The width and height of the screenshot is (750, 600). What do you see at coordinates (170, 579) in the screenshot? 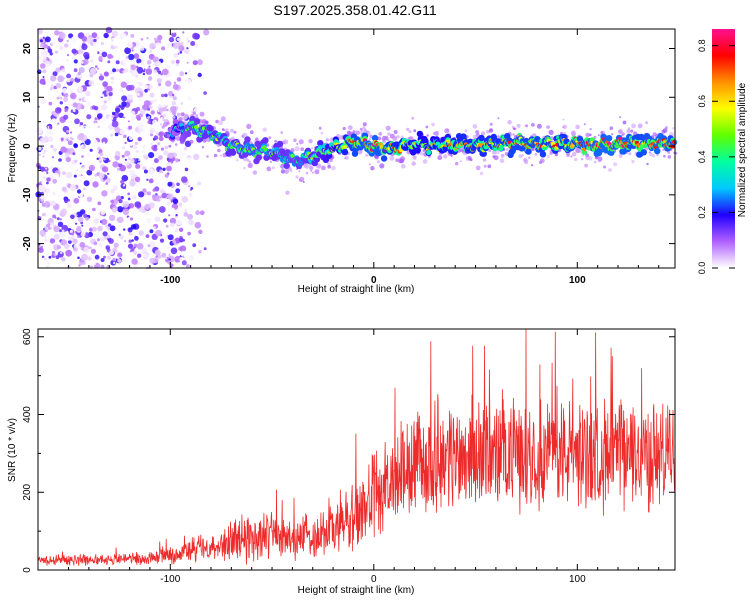
I see `snr-x-tick-label: -100` at bounding box center [170, 579].